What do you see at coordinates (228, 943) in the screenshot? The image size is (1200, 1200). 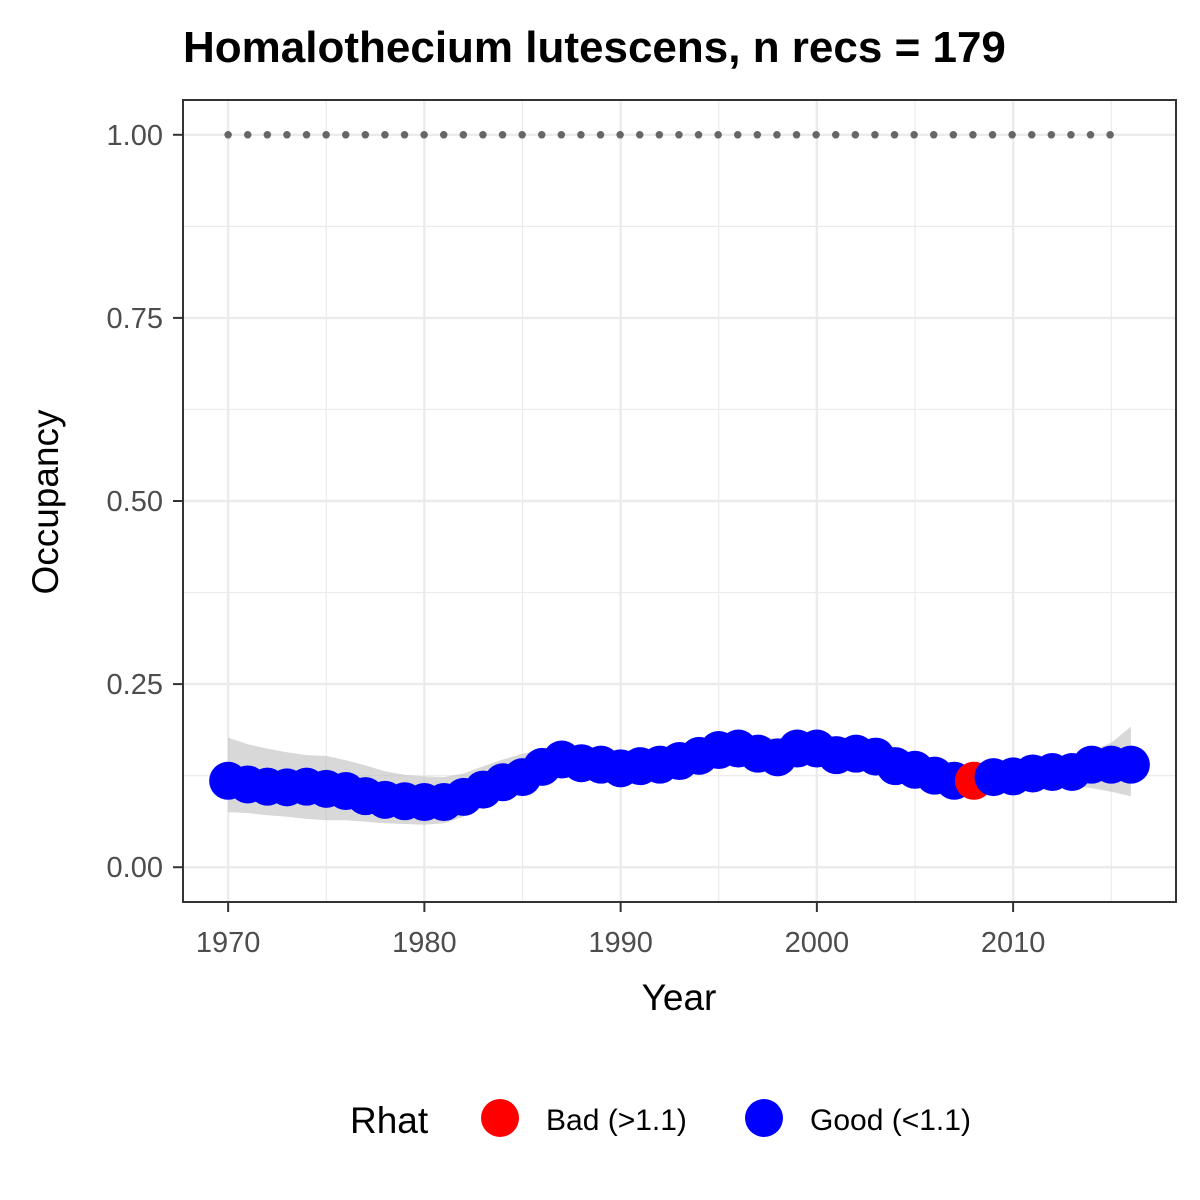 I see `x-tick-label: 1970` at bounding box center [228, 943].